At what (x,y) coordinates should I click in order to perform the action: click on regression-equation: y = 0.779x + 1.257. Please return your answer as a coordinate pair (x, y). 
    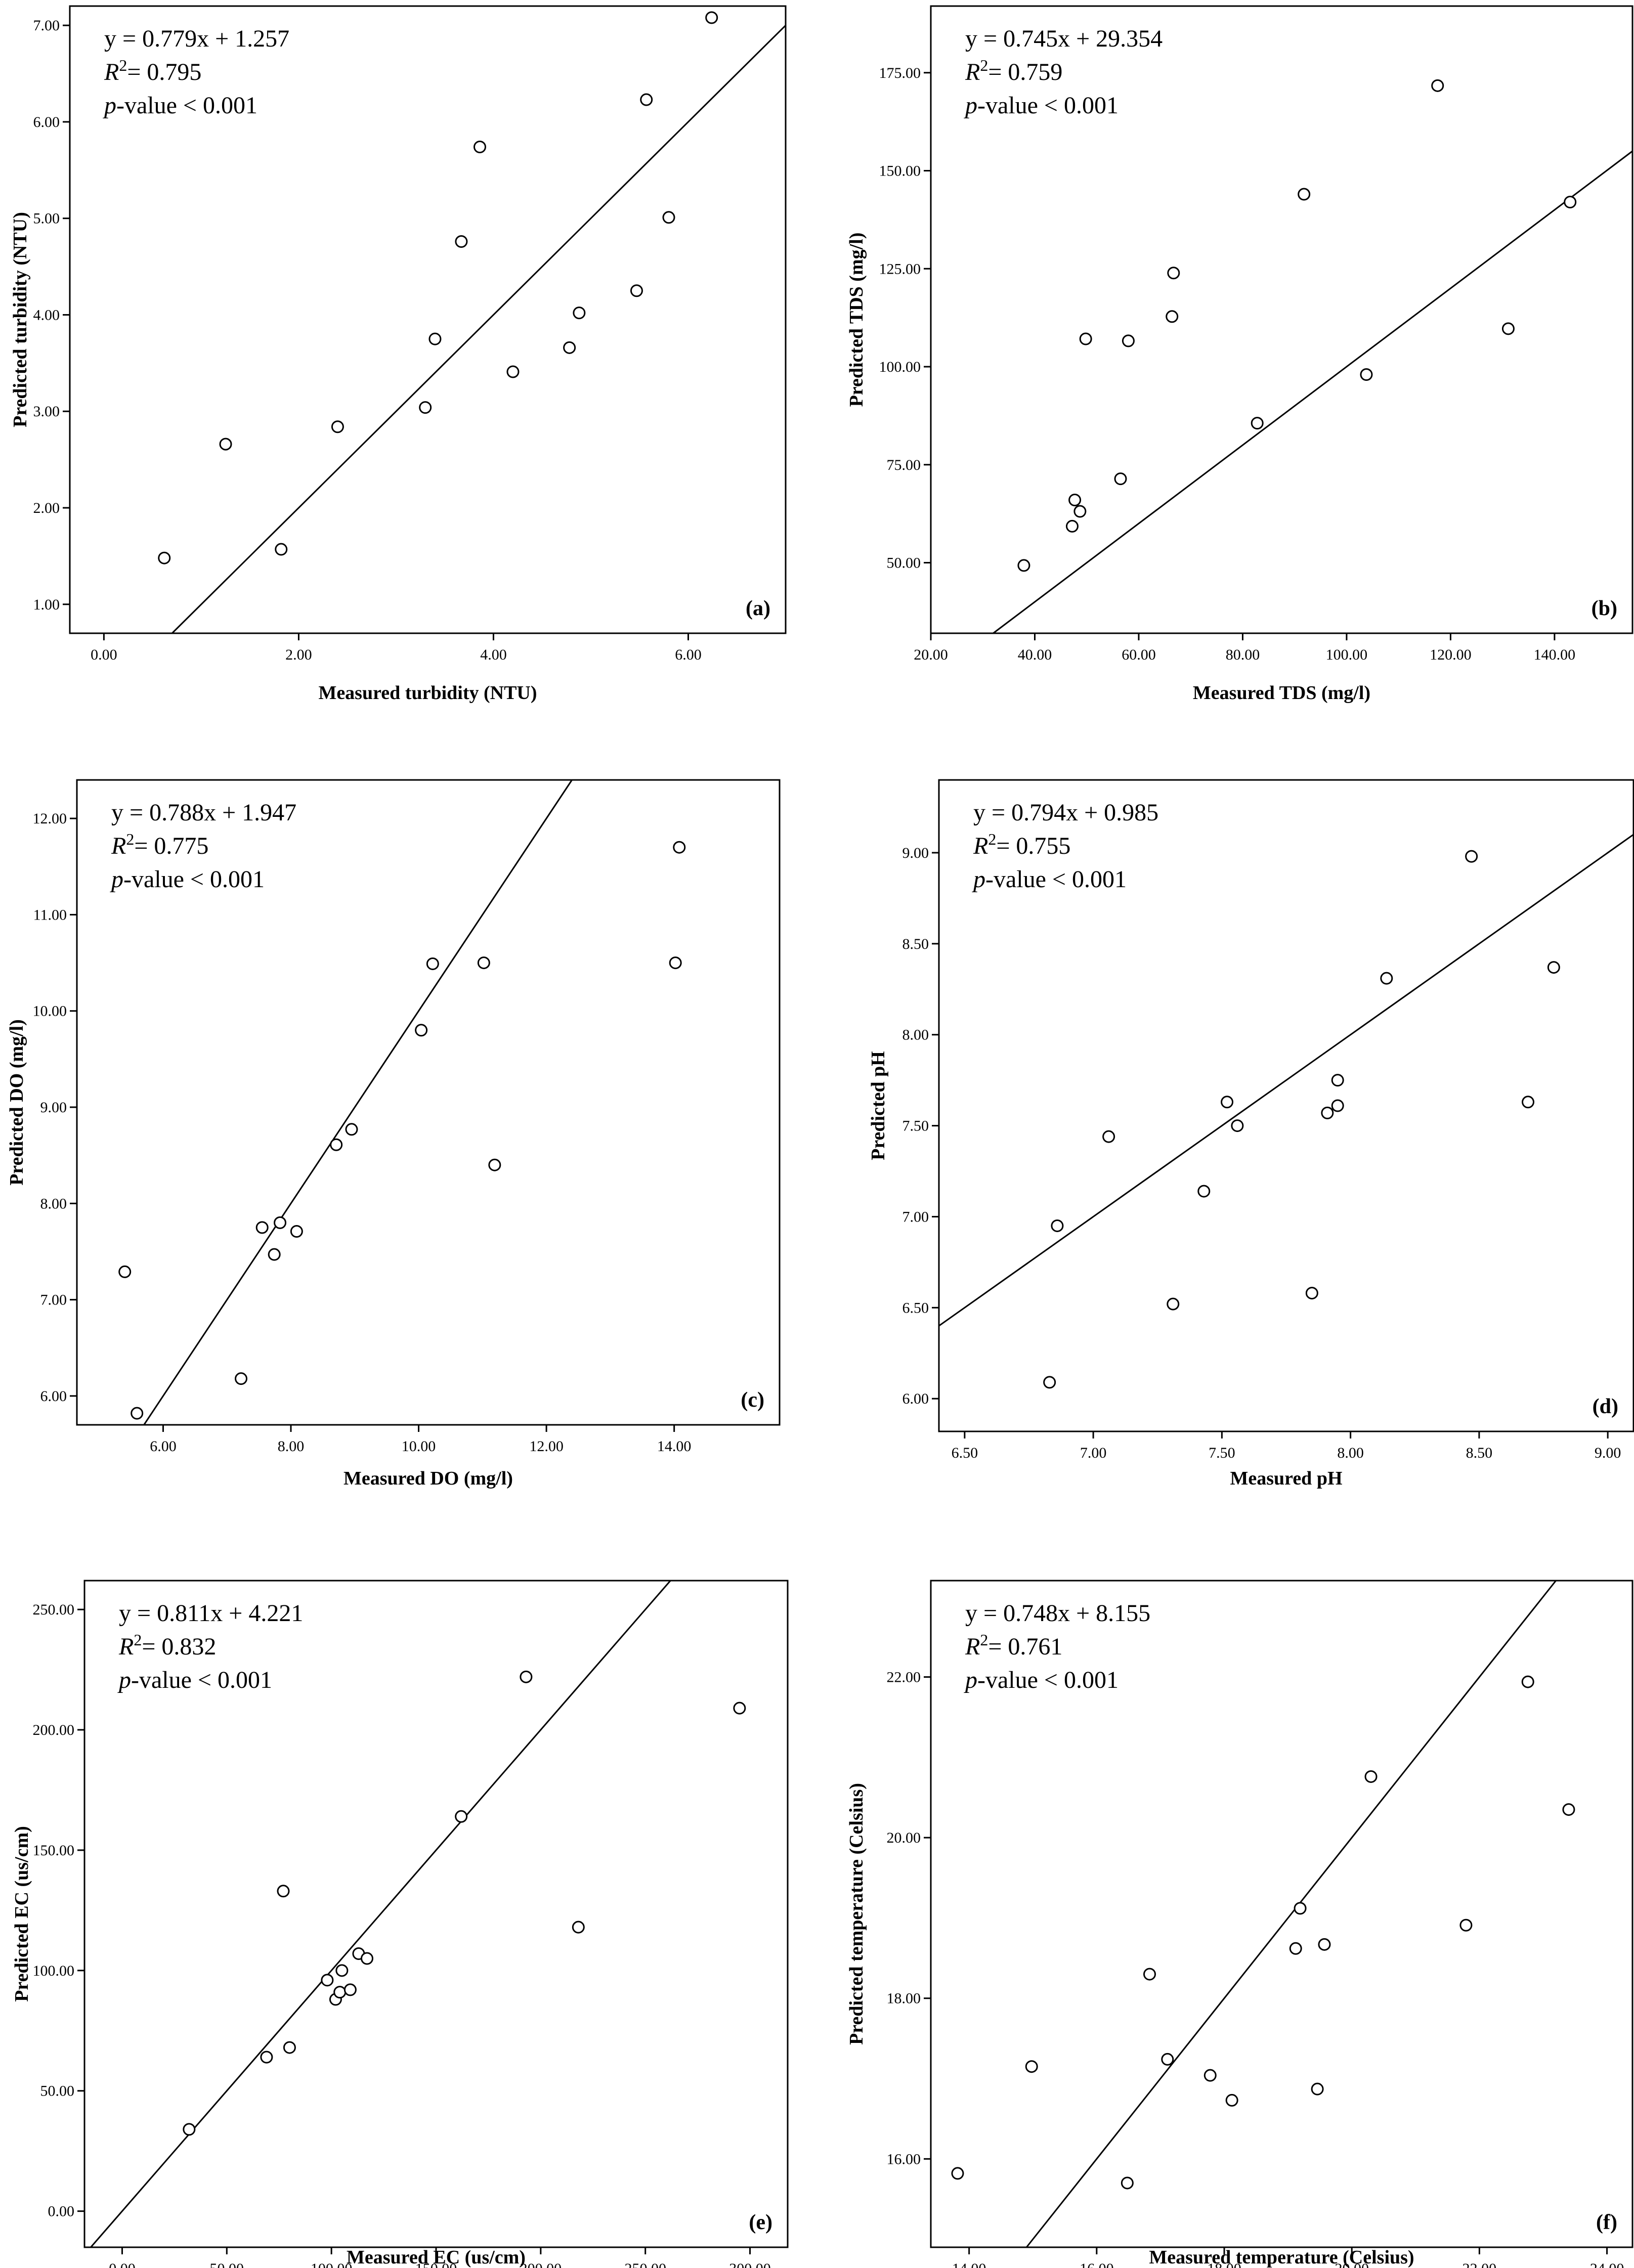
    Looking at the image, I should click on (196, 38).